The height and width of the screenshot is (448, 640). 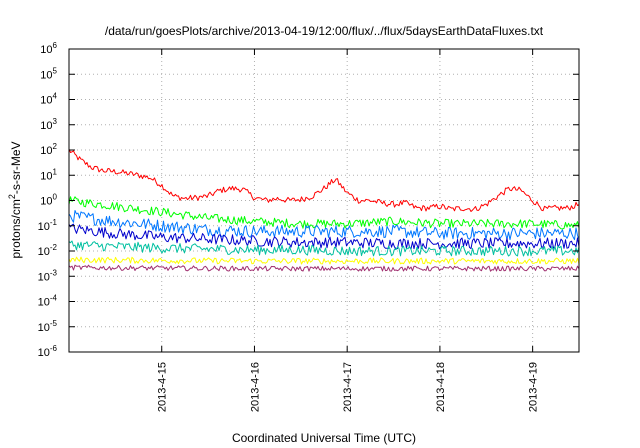 What do you see at coordinates (54, 272) in the screenshot?
I see `y-tick-exponent: -3` at bounding box center [54, 272].